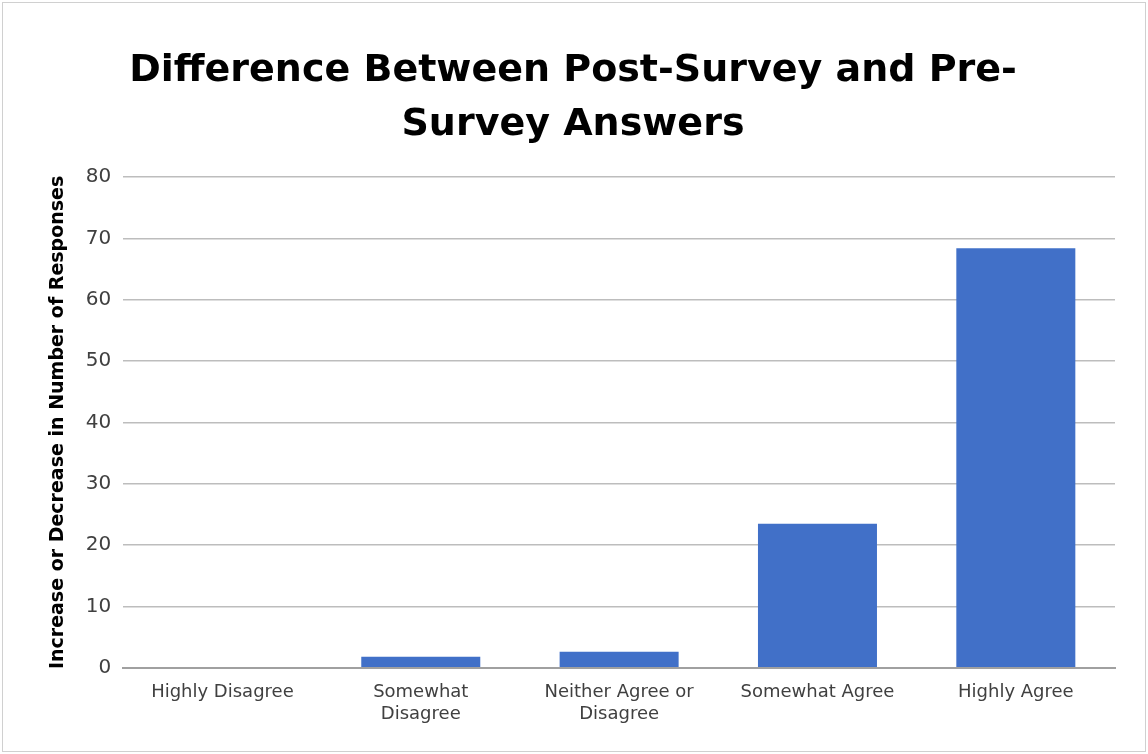  What do you see at coordinates (619, 701) in the screenshot?
I see `x-tick-label: Neither Agree or Disagree` at bounding box center [619, 701].